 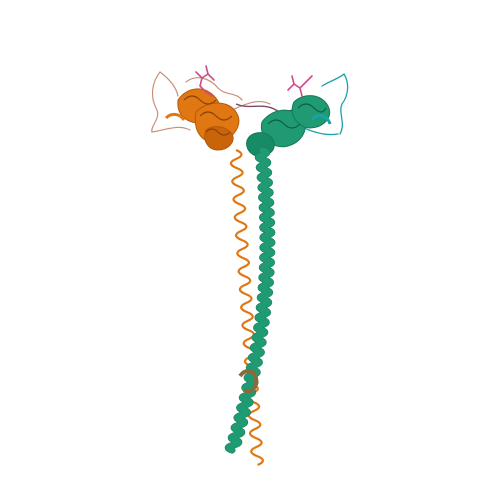 I want to click on chain-b-helix, so click(x=250, y=300).